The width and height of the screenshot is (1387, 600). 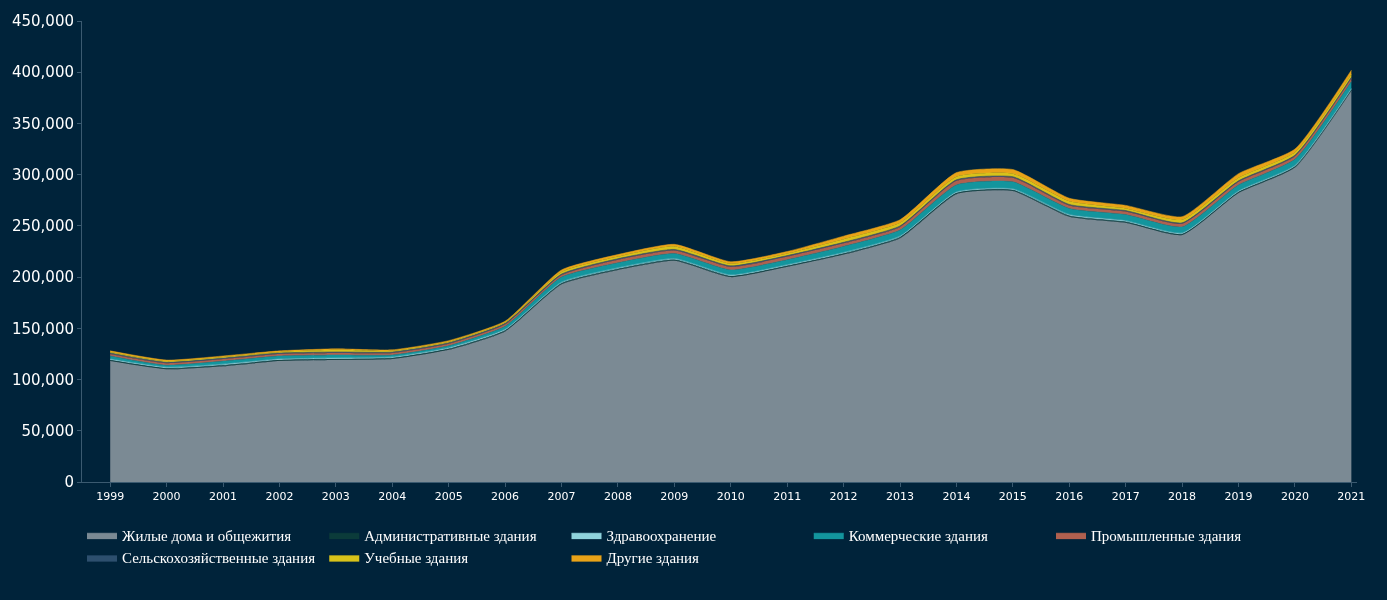 What do you see at coordinates (448, 497) in the screenshot?
I see `x-tick-label: 2005` at bounding box center [448, 497].